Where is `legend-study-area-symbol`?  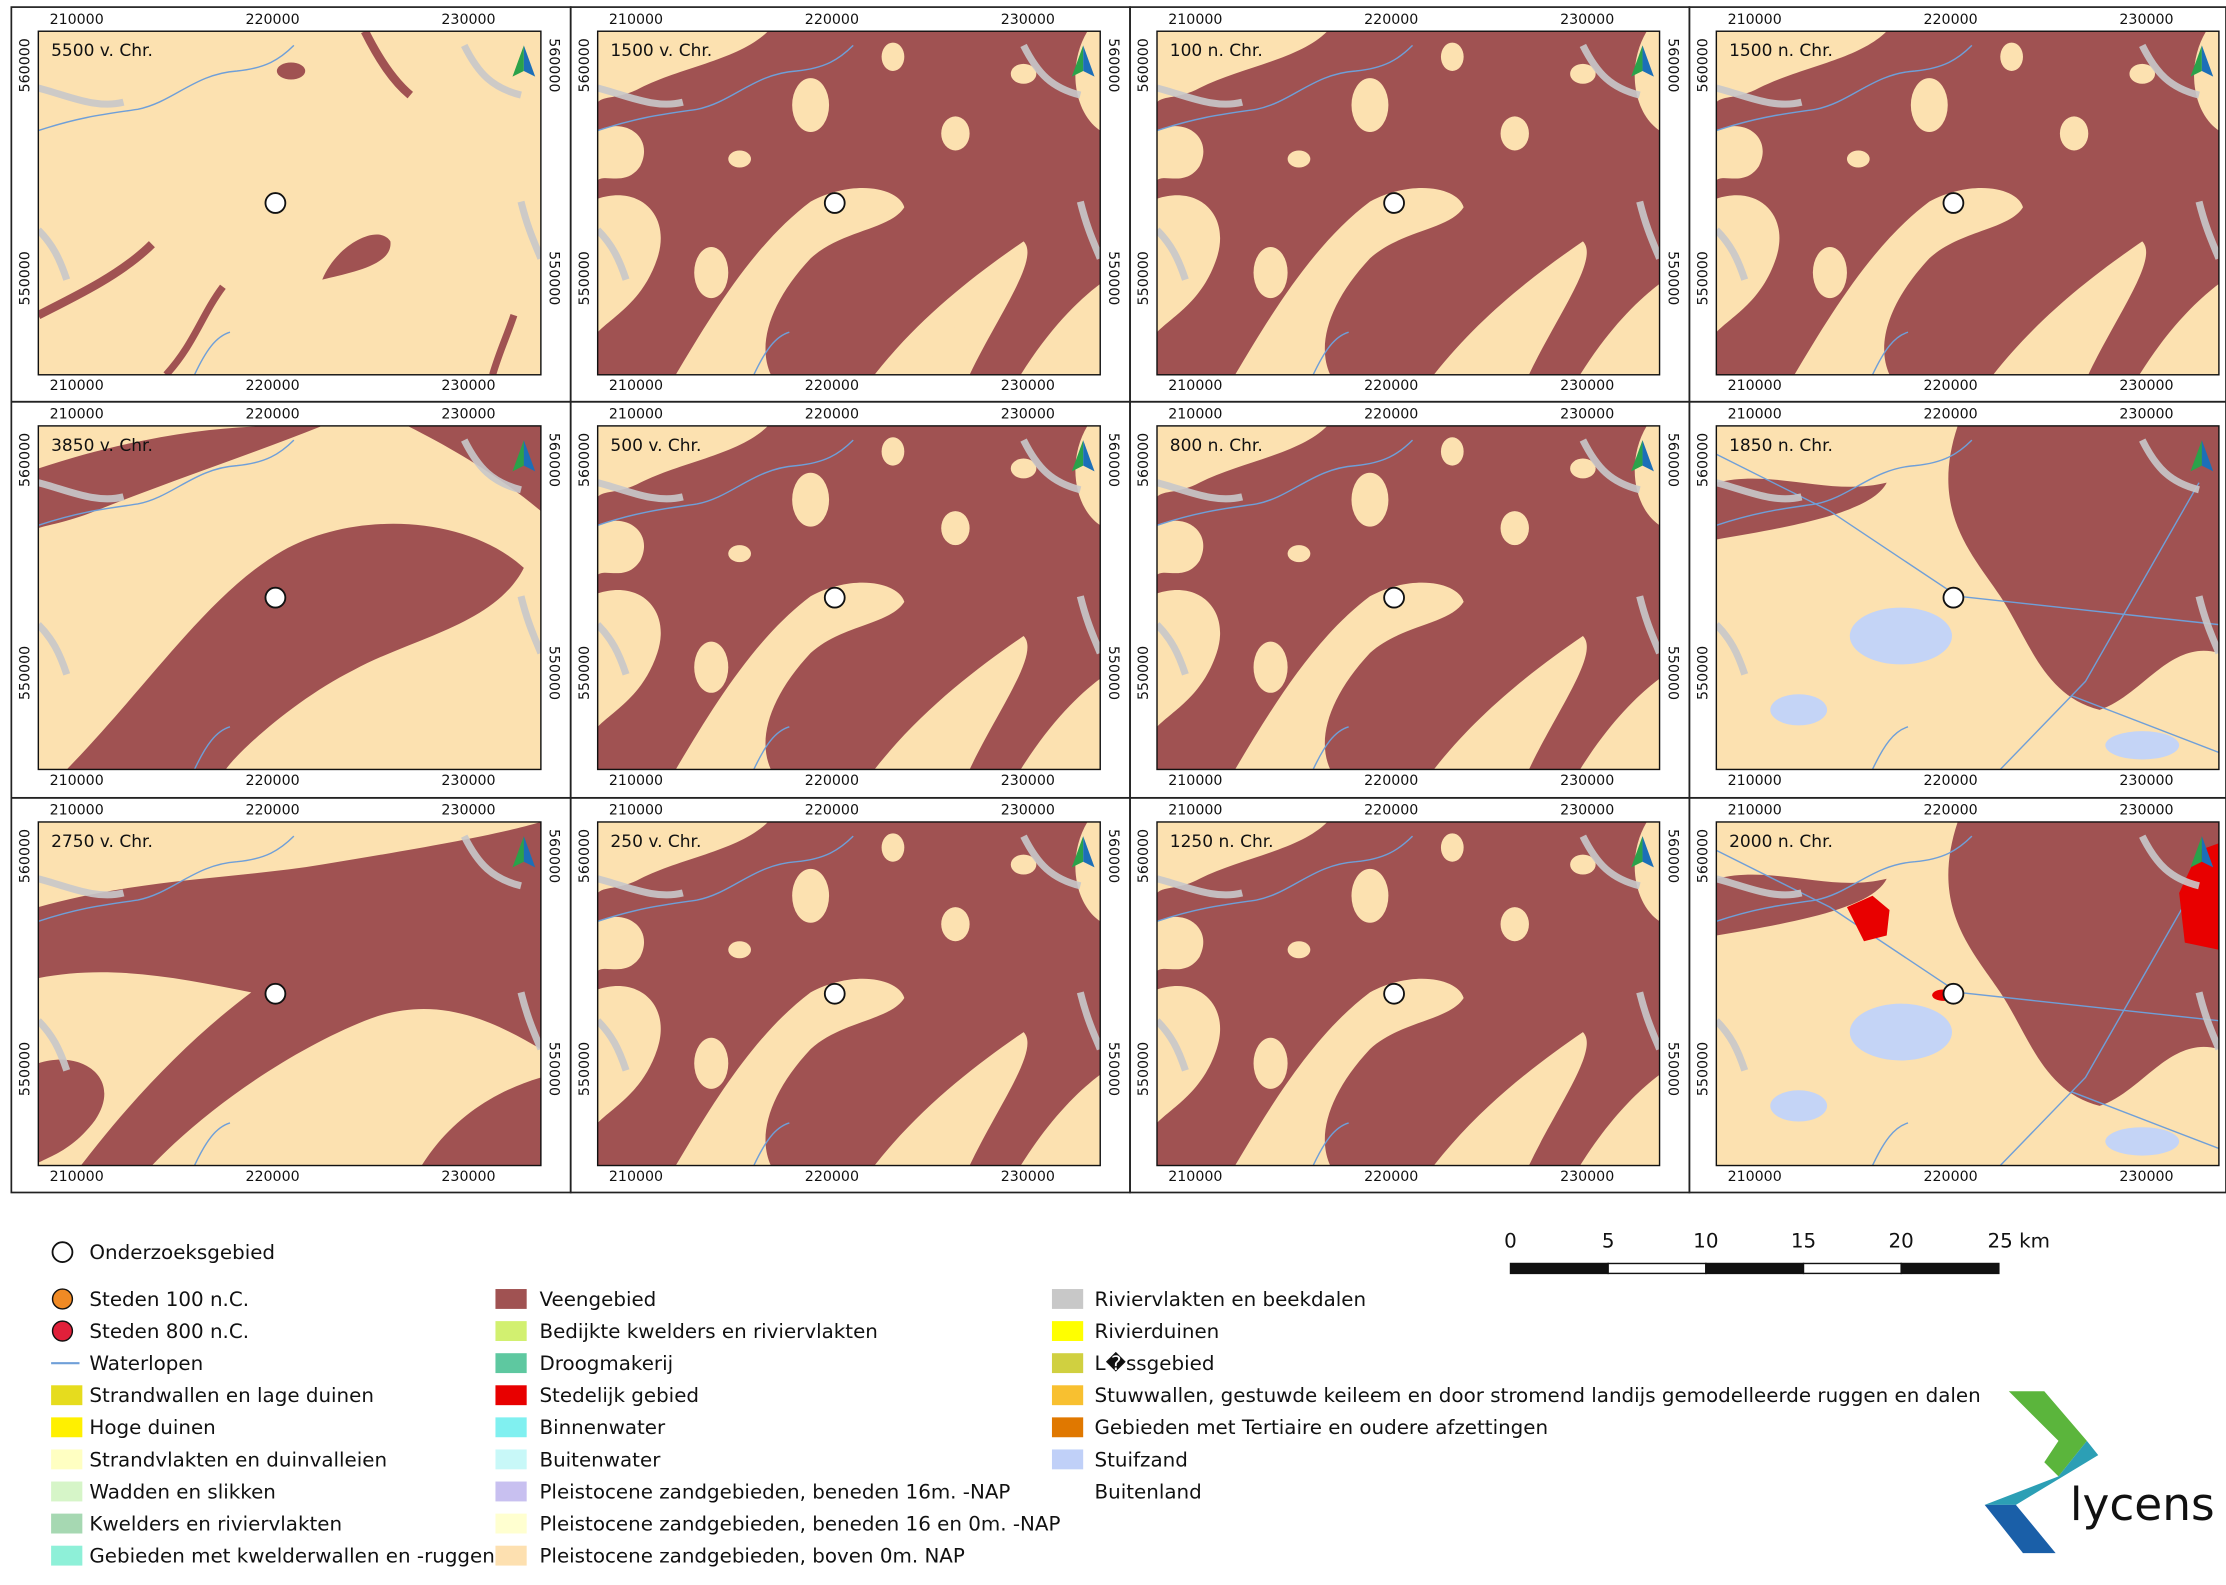 legend-study-area-symbol is located at coordinates (62, 1252).